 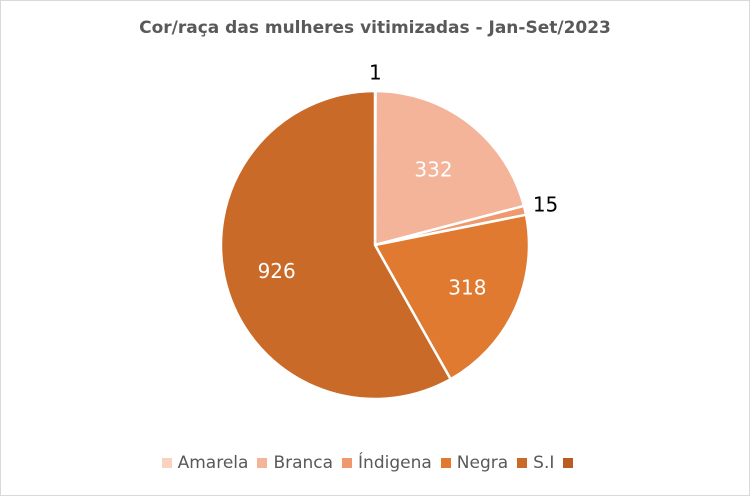 What do you see at coordinates (213, 463) in the screenshot?
I see `legend-label: Amarela` at bounding box center [213, 463].